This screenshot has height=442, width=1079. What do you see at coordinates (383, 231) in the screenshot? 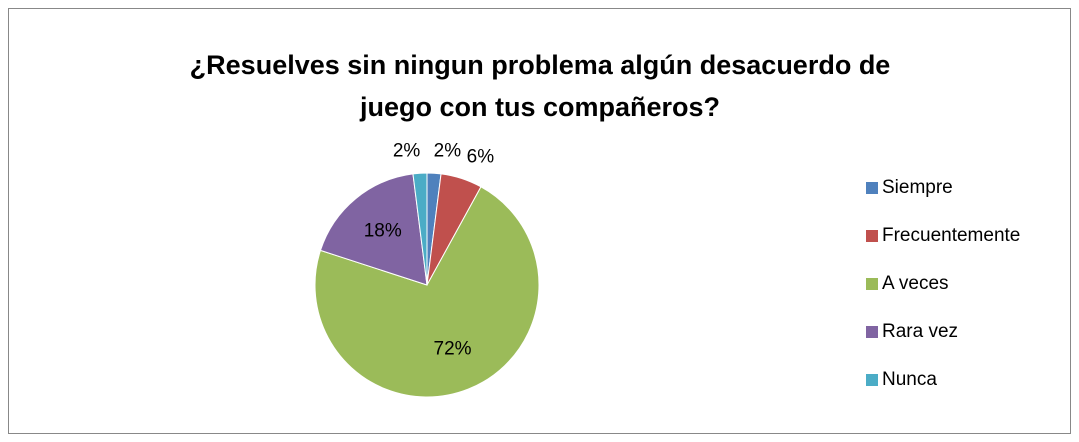
I see `data-label: 18%` at bounding box center [383, 231].